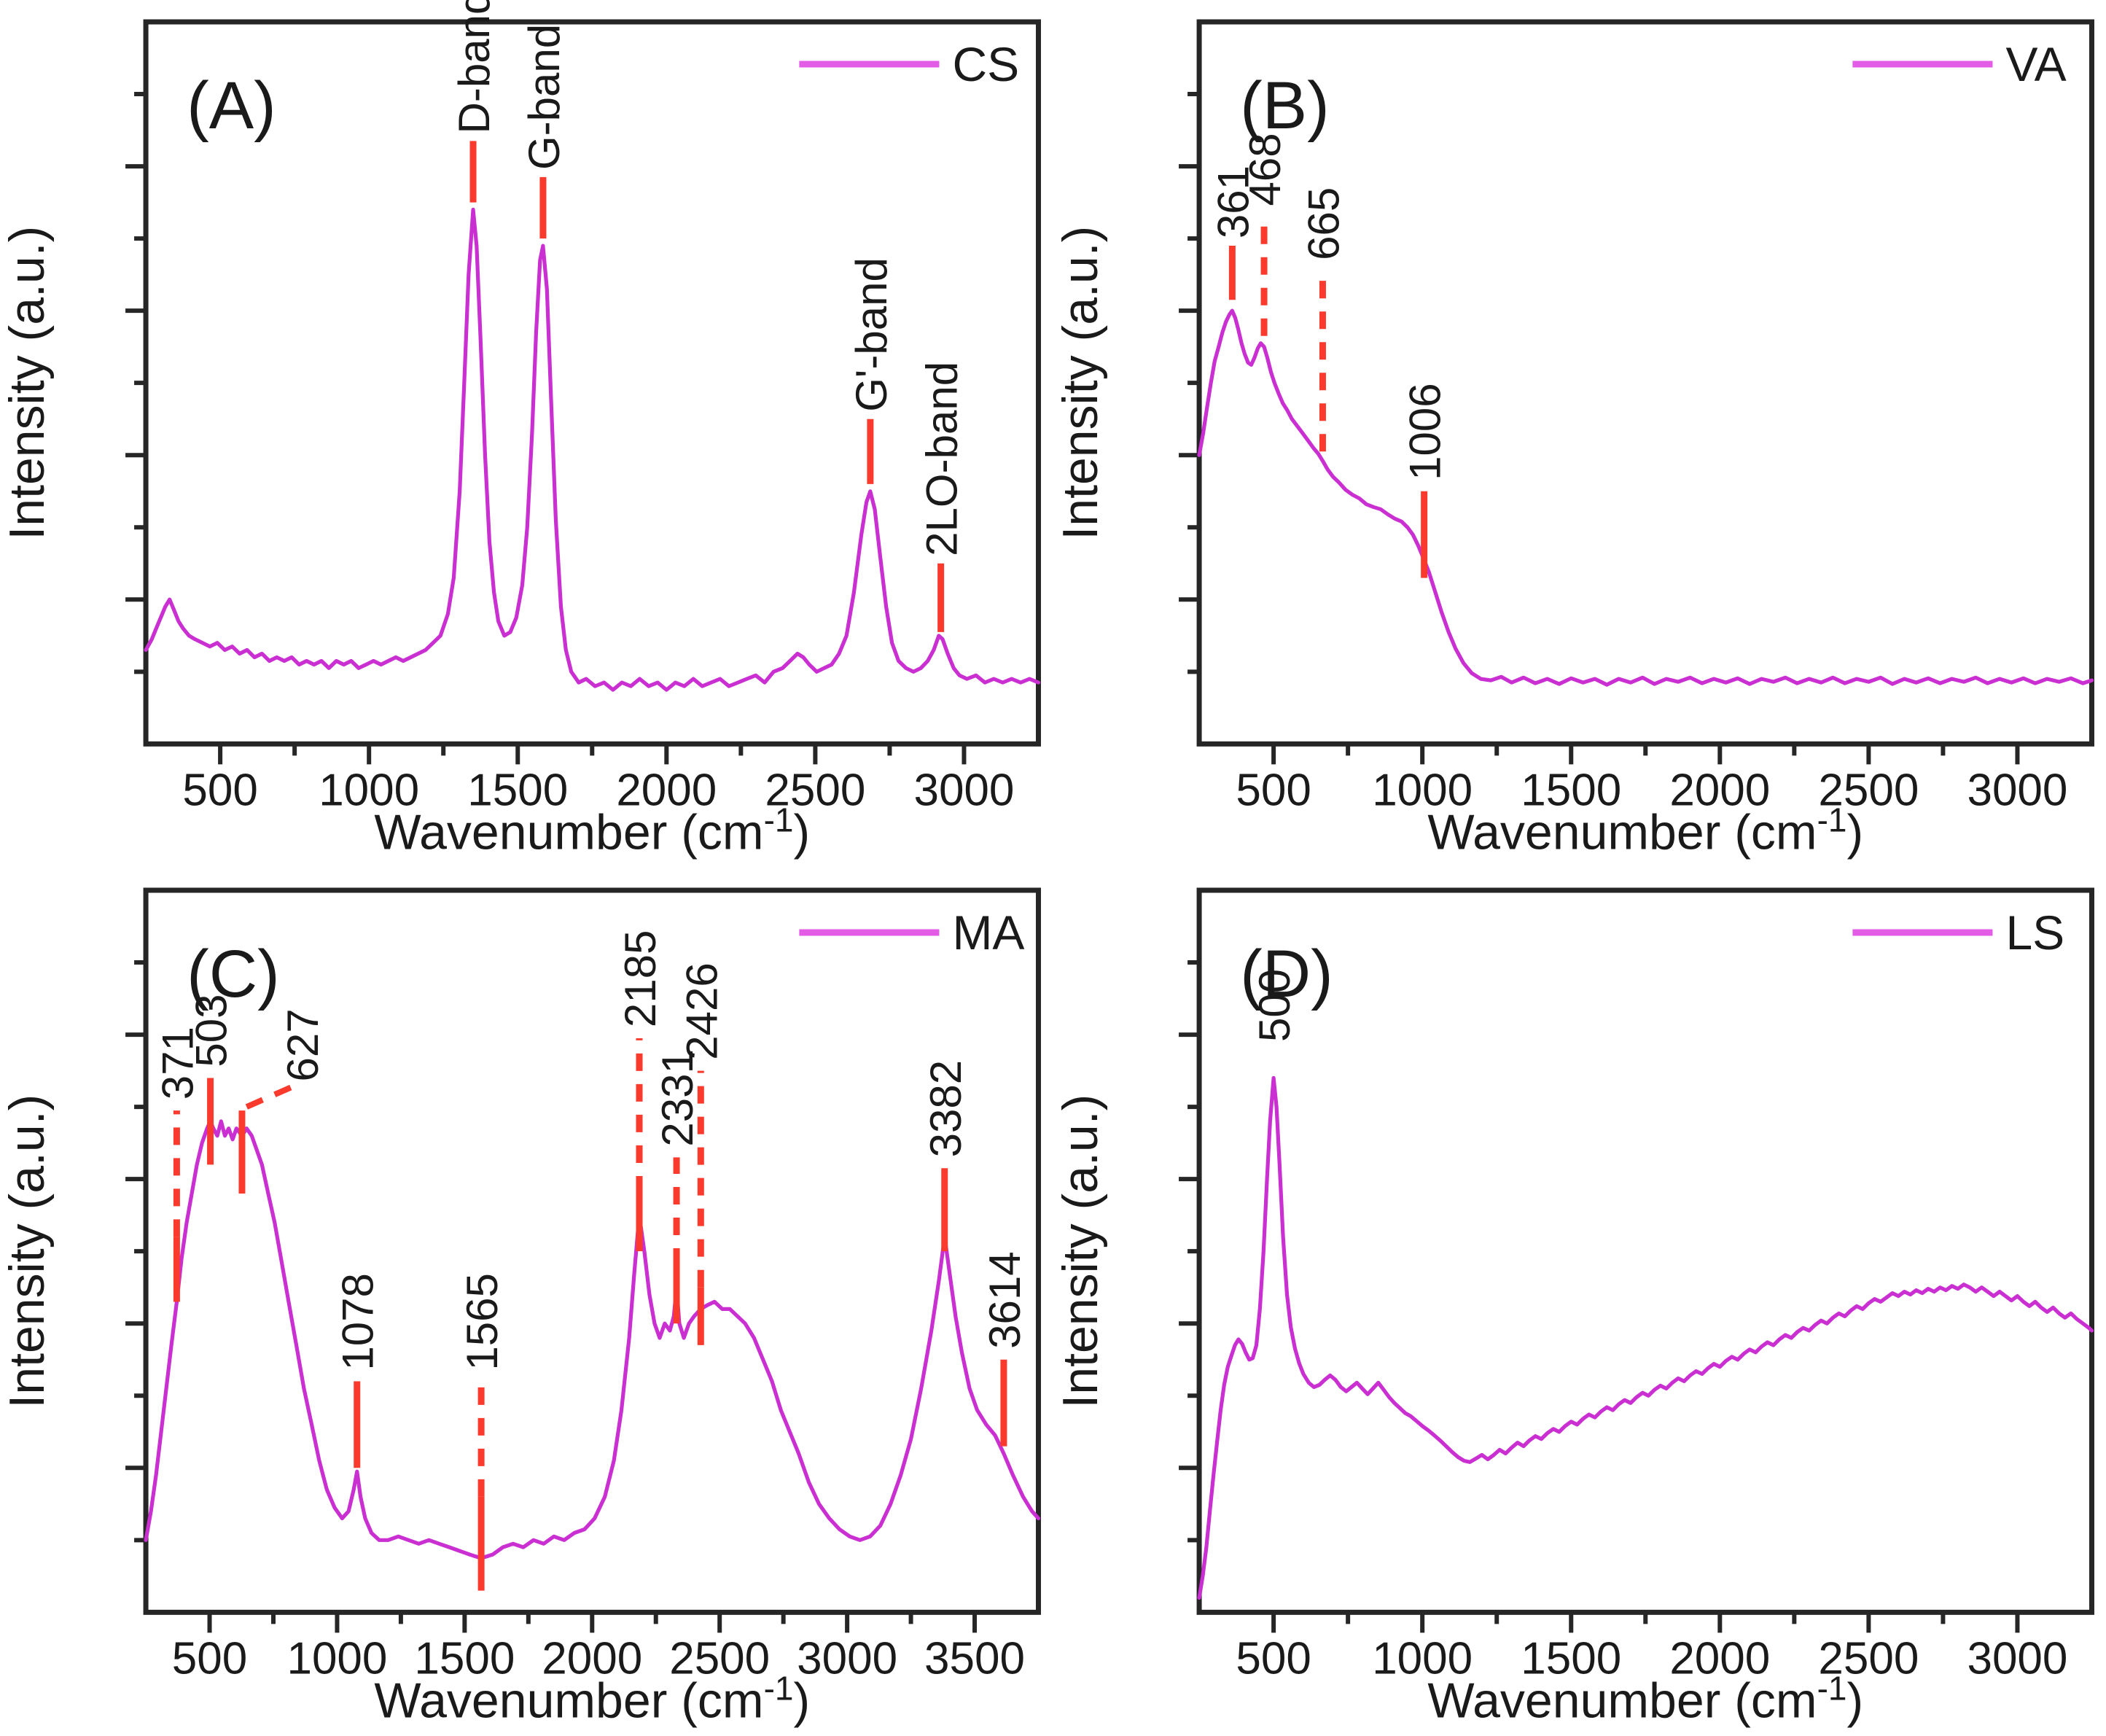  Describe the element at coordinates (1959, 64) in the screenshot. I see `legend: VA` at that location.